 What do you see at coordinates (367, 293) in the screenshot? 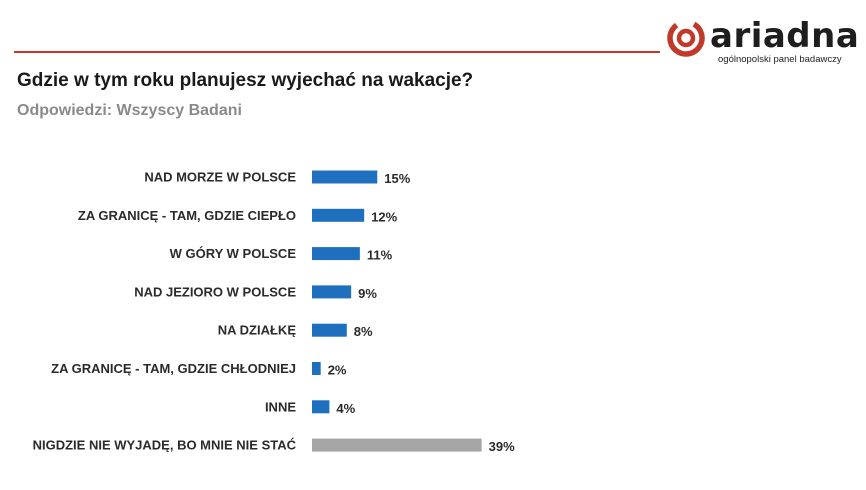
I see `value-label: 9%` at bounding box center [367, 293].